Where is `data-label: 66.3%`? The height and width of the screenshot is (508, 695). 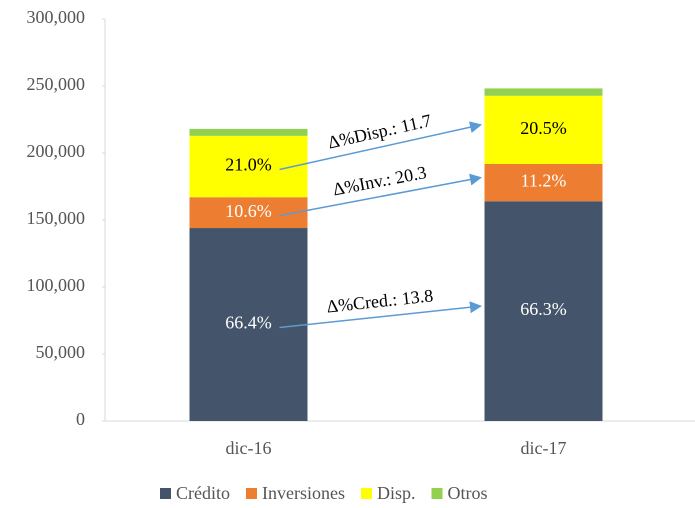 data-label: 66.3% is located at coordinates (543, 309).